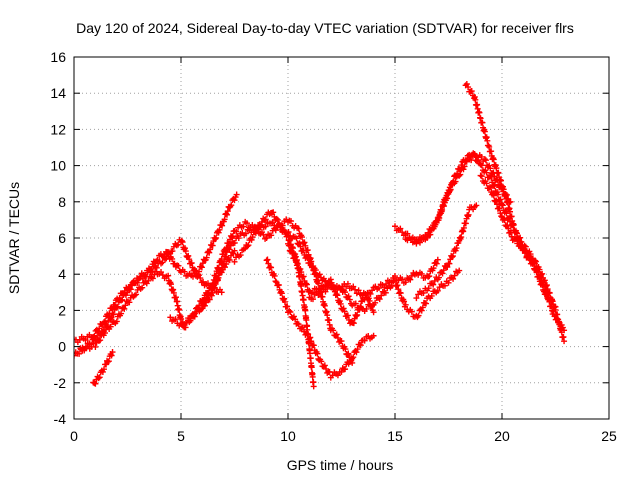  What do you see at coordinates (62, 310) in the screenshot?
I see `y-tick-label: 2` at bounding box center [62, 310].